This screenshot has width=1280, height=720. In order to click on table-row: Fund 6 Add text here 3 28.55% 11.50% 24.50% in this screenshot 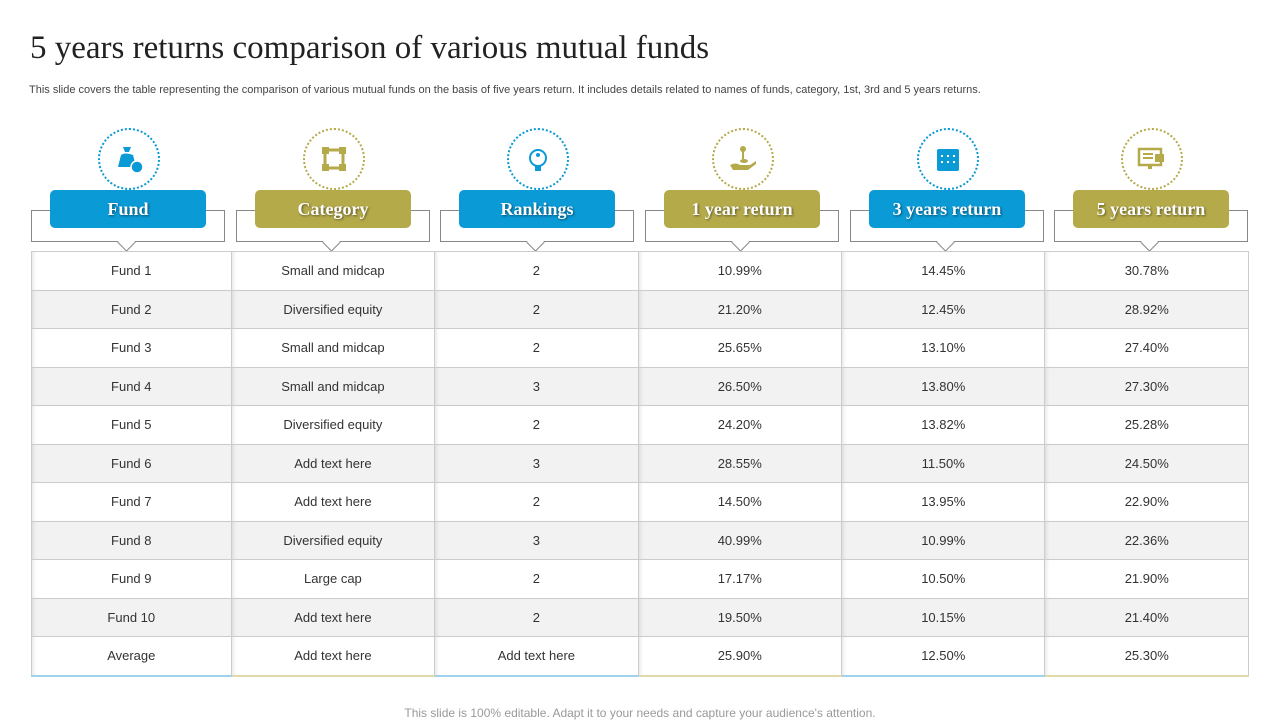, I will do `click(640, 463)`.